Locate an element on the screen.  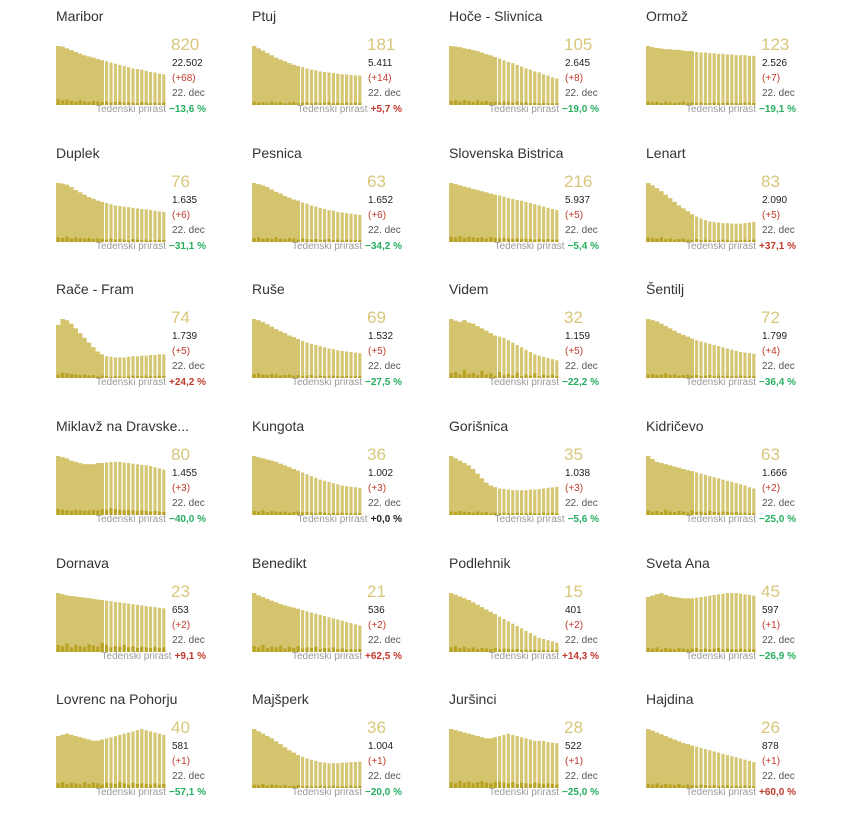
new-cases-value: (+1) is located at coordinates (181, 761).